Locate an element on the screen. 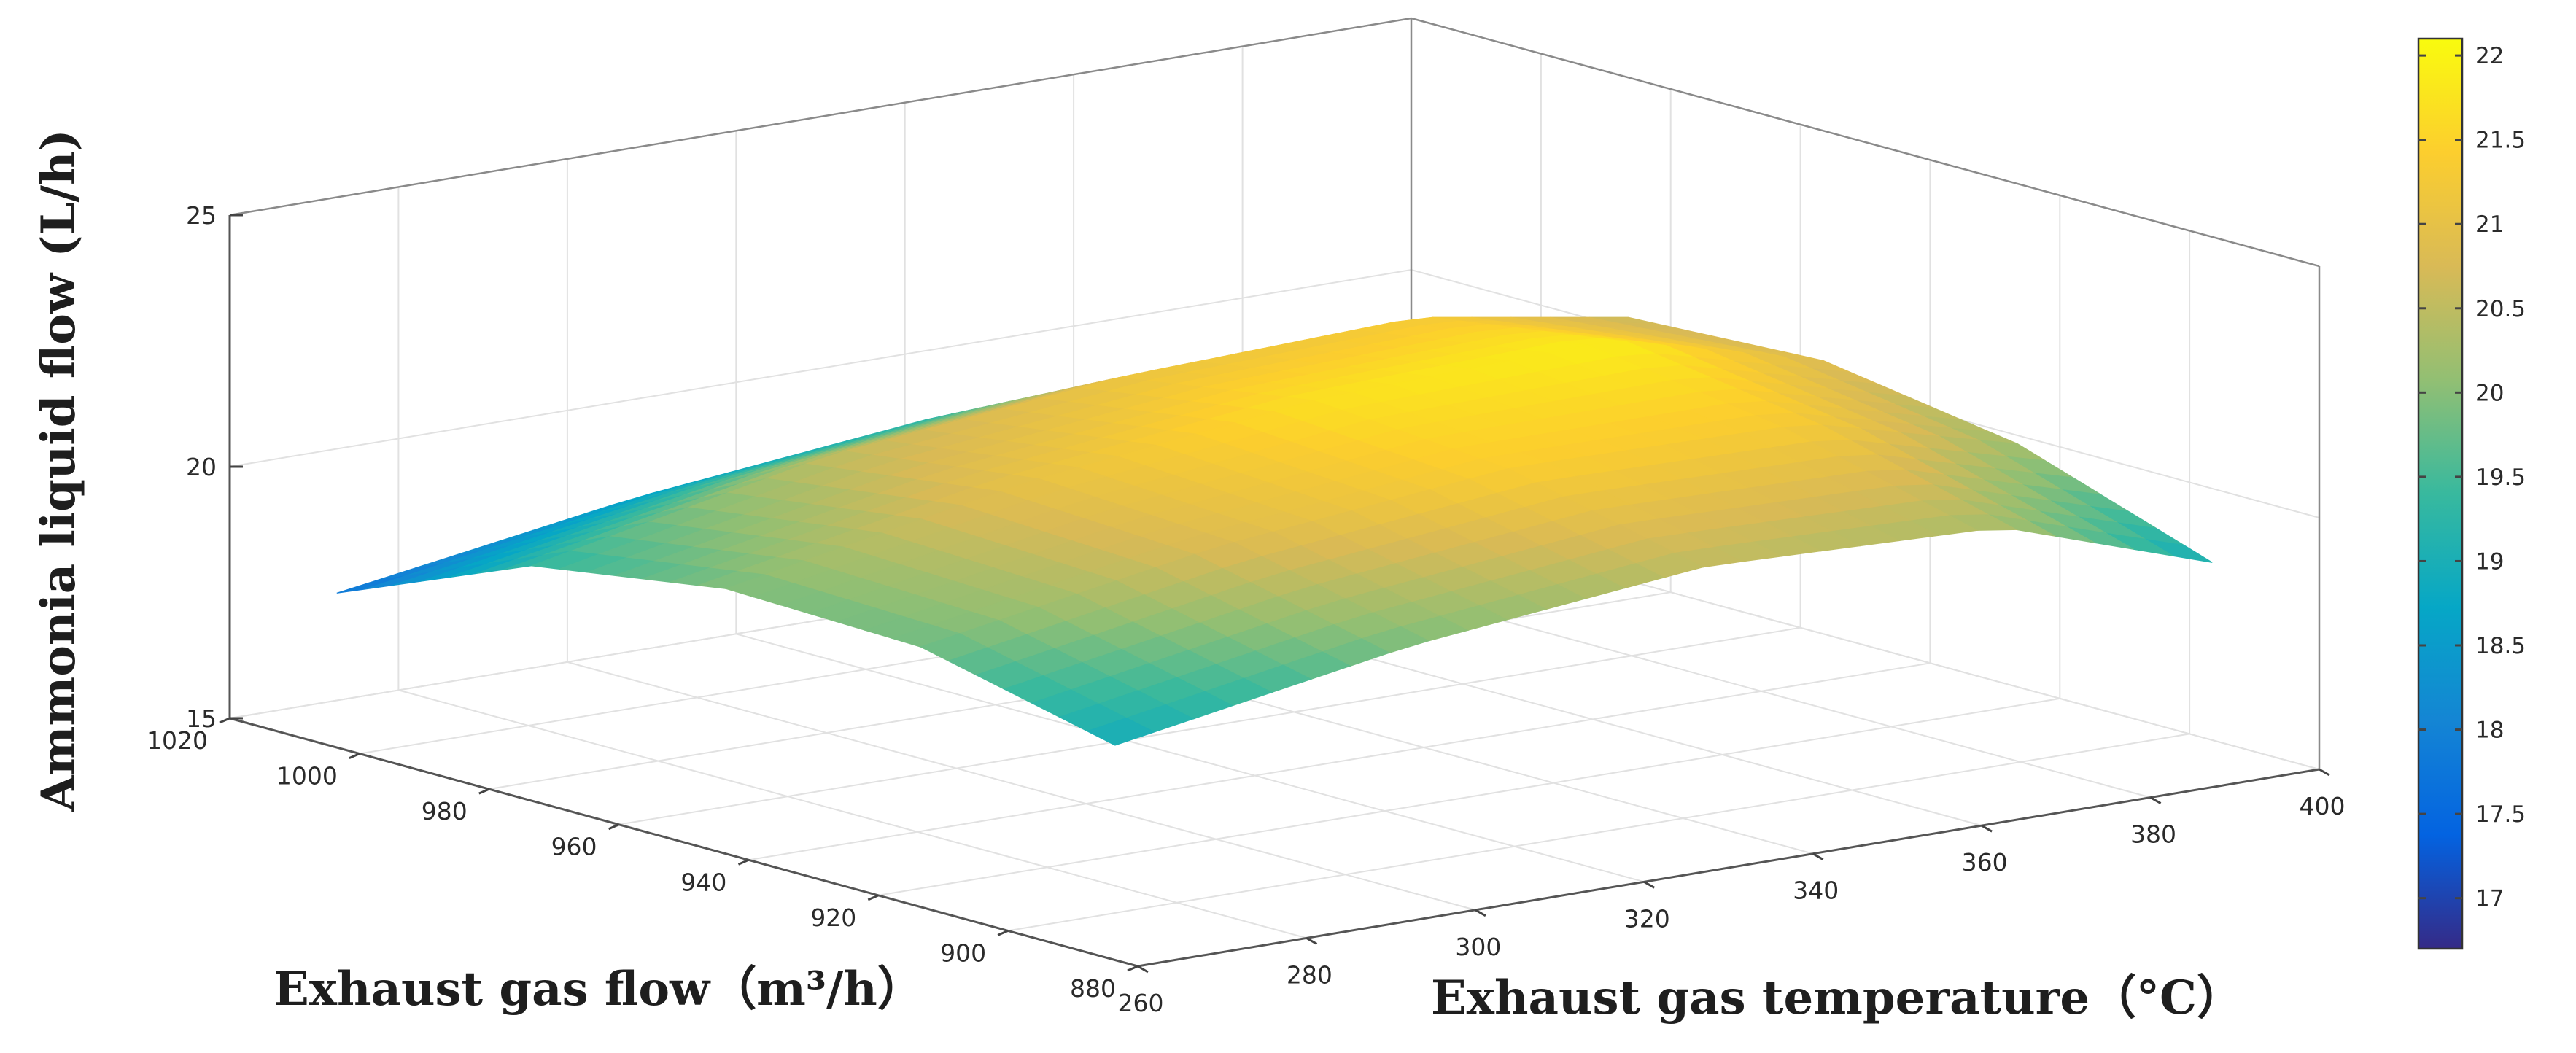  x-tick-label: 880 is located at coordinates (1093, 988).